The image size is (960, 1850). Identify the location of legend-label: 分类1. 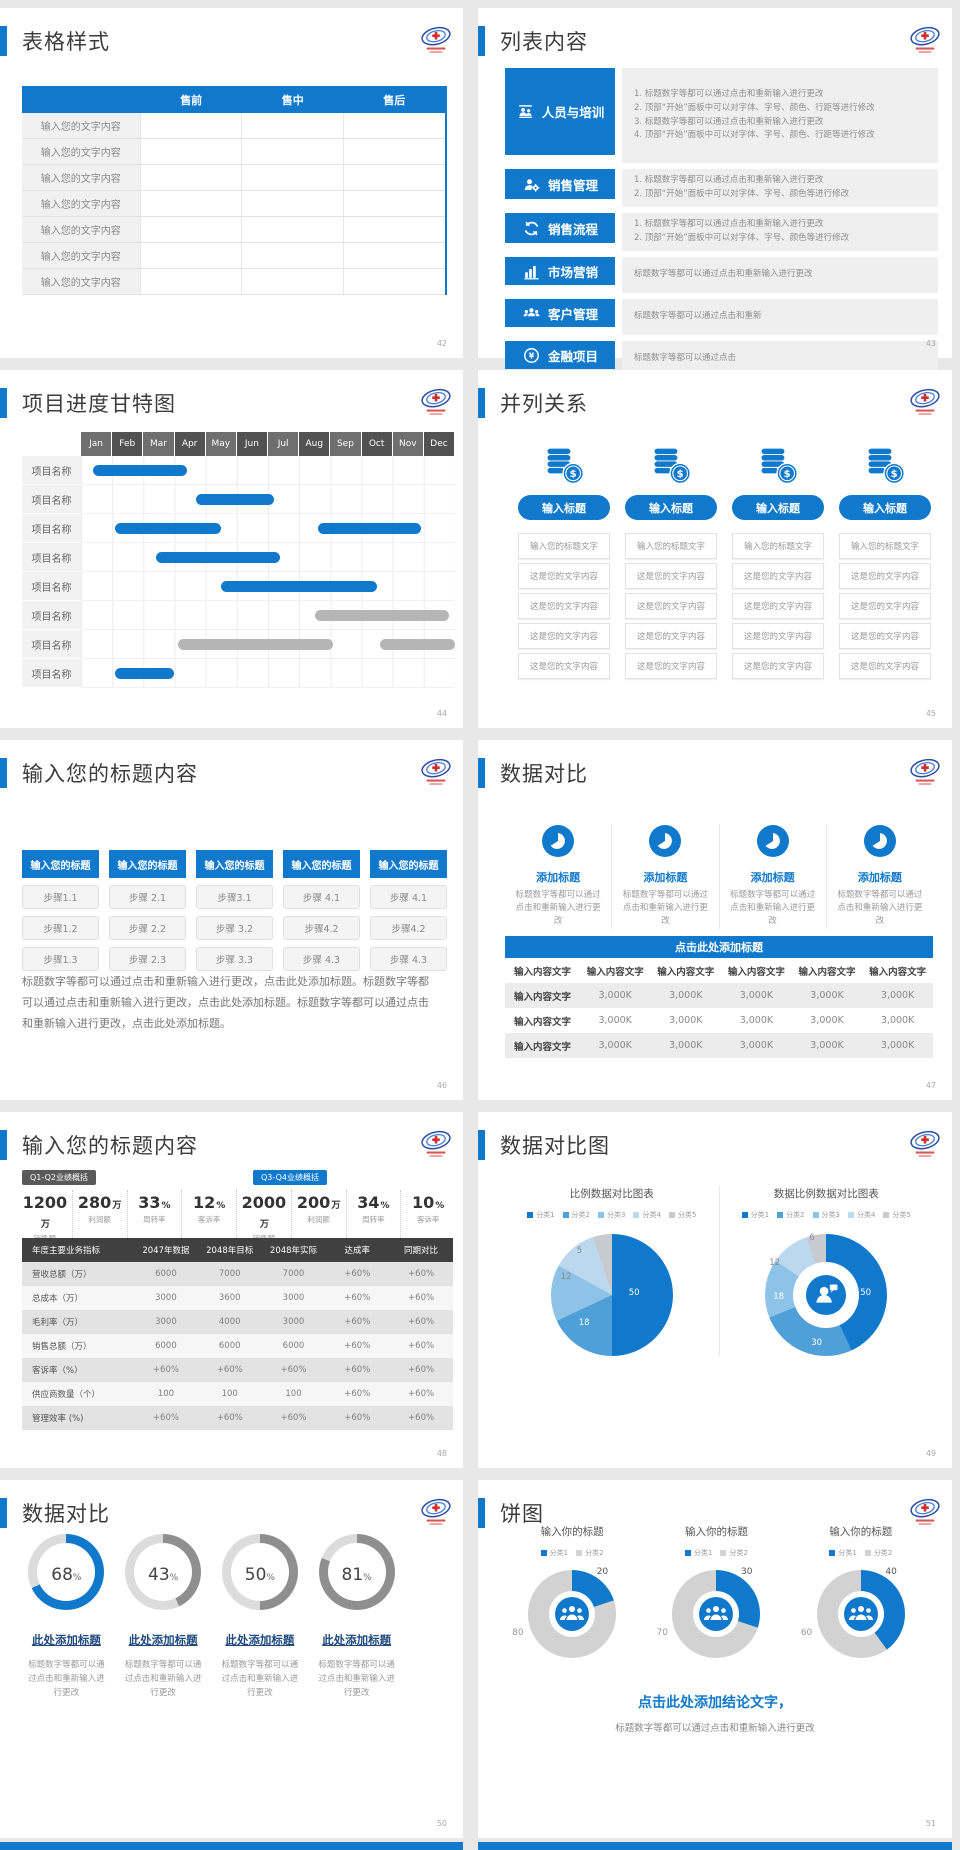
(559, 1553).